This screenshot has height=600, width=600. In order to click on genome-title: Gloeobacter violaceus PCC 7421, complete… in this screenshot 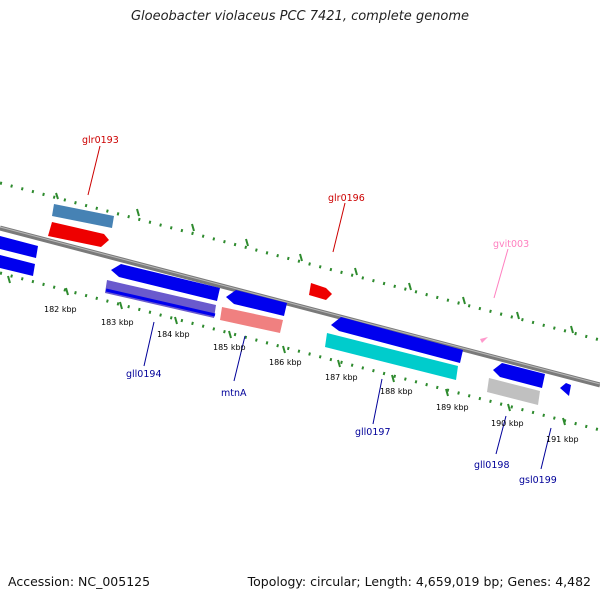, I will do `click(300, 16)`.